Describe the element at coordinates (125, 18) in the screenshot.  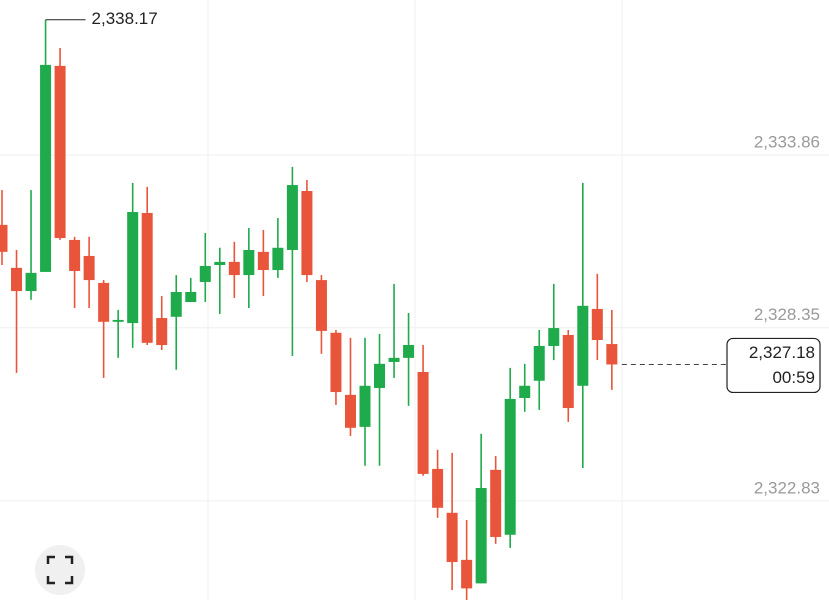
I see `high-marker-label: 2,338.17` at that location.